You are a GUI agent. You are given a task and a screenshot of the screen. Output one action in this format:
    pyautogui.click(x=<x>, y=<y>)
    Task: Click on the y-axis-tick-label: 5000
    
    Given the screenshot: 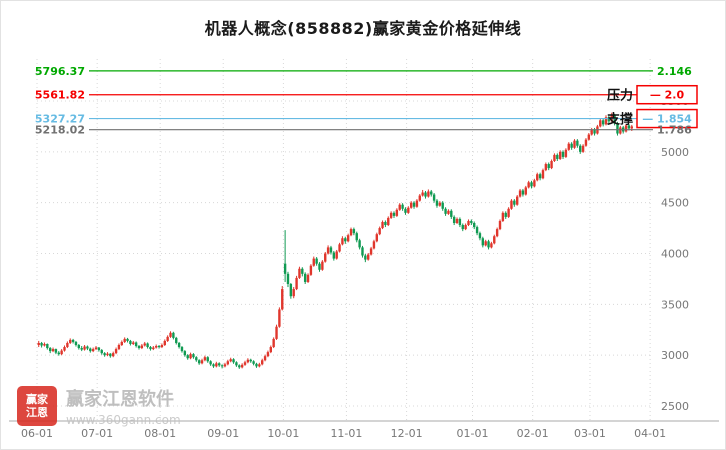 What is the action you would take?
    pyautogui.click(x=675, y=152)
    